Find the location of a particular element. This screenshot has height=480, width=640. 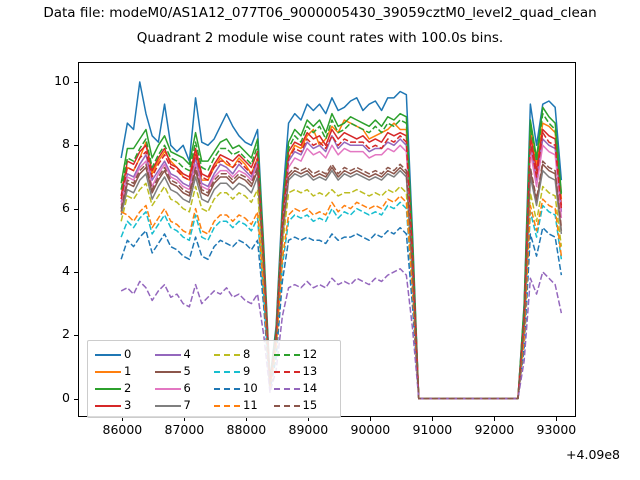

legend-item-14: 14 is located at coordinates (303, 387).